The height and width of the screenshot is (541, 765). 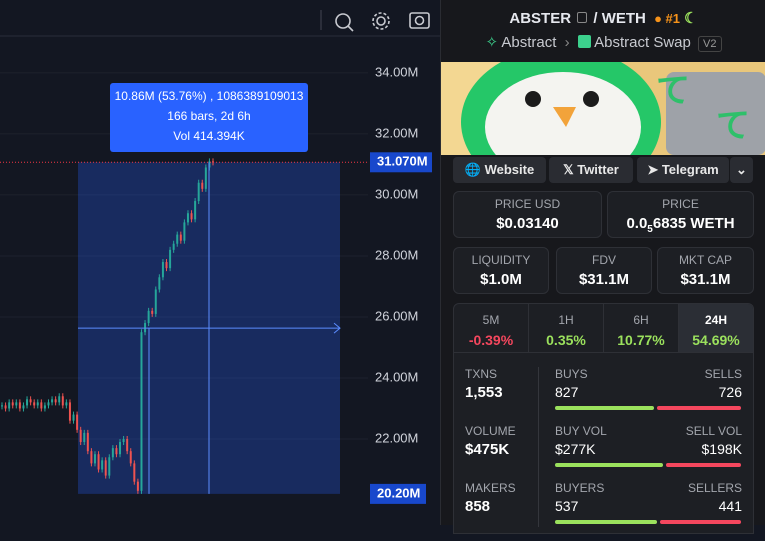 What do you see at coordinates (591, 170) in the screenshot?
I see `twitter-button: 𝕏 Twitter` at bounding box center [591, 170].